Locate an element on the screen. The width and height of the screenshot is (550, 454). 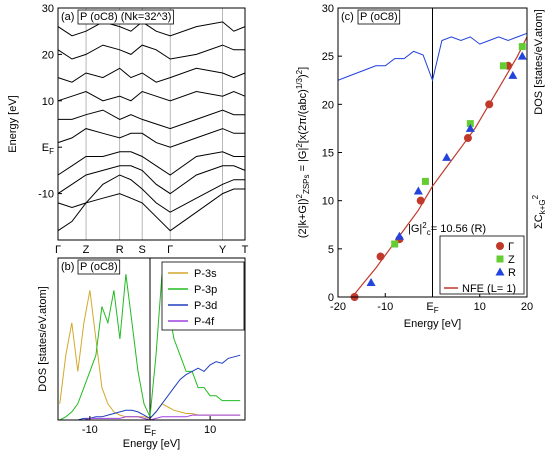
y-tick-label: -10 is located at coordinates (46, 195).